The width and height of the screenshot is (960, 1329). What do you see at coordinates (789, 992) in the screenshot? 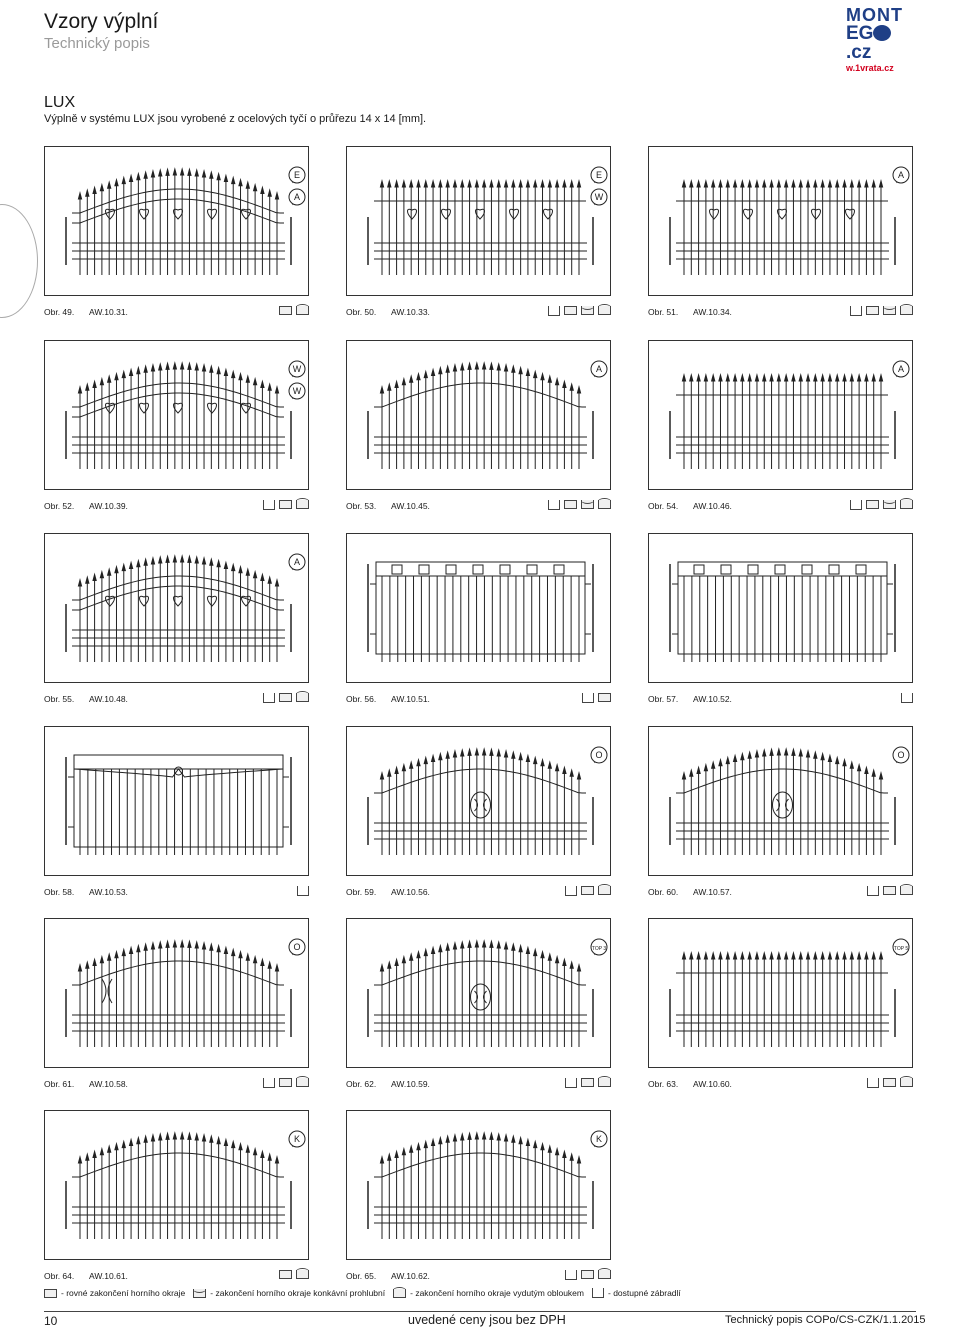
I see `fence-drawing: TOP 5` at bounding box center [789, 992].